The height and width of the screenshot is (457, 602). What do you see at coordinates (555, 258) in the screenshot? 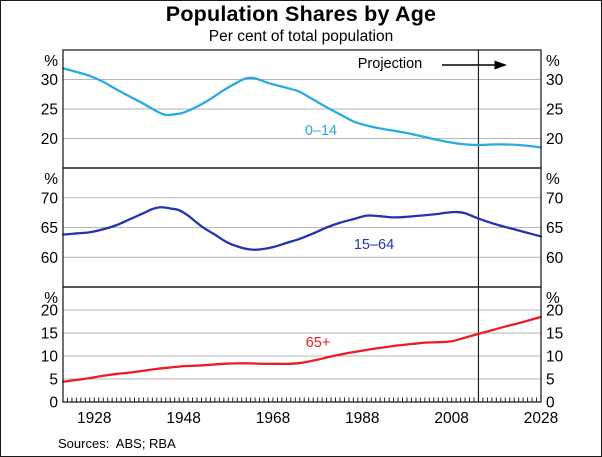
I see `y-tick-label-right: 60` at bounding box center [555, 258].